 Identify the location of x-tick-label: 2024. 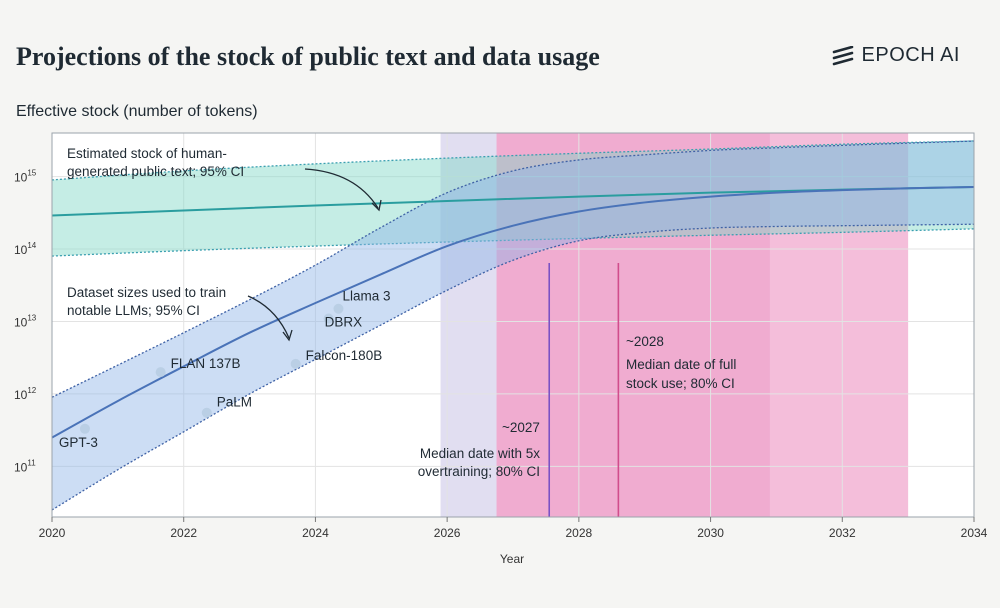
(315, 533).